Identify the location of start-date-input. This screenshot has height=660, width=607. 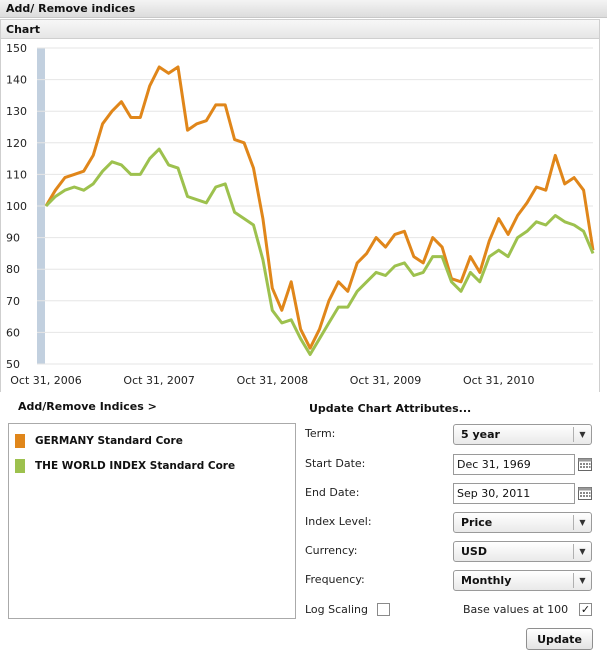
(514, 464).